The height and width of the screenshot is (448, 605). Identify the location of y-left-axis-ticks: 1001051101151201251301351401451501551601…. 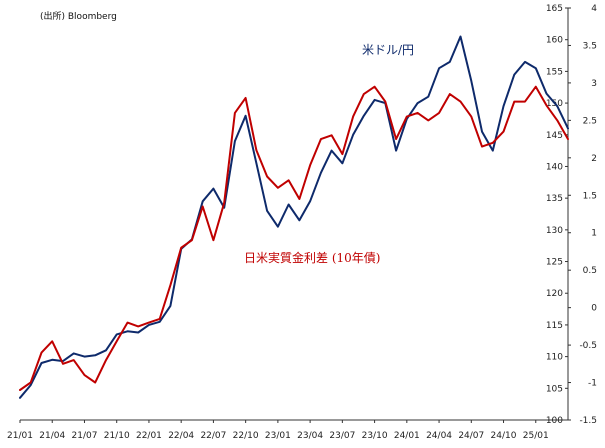
(557, 215).